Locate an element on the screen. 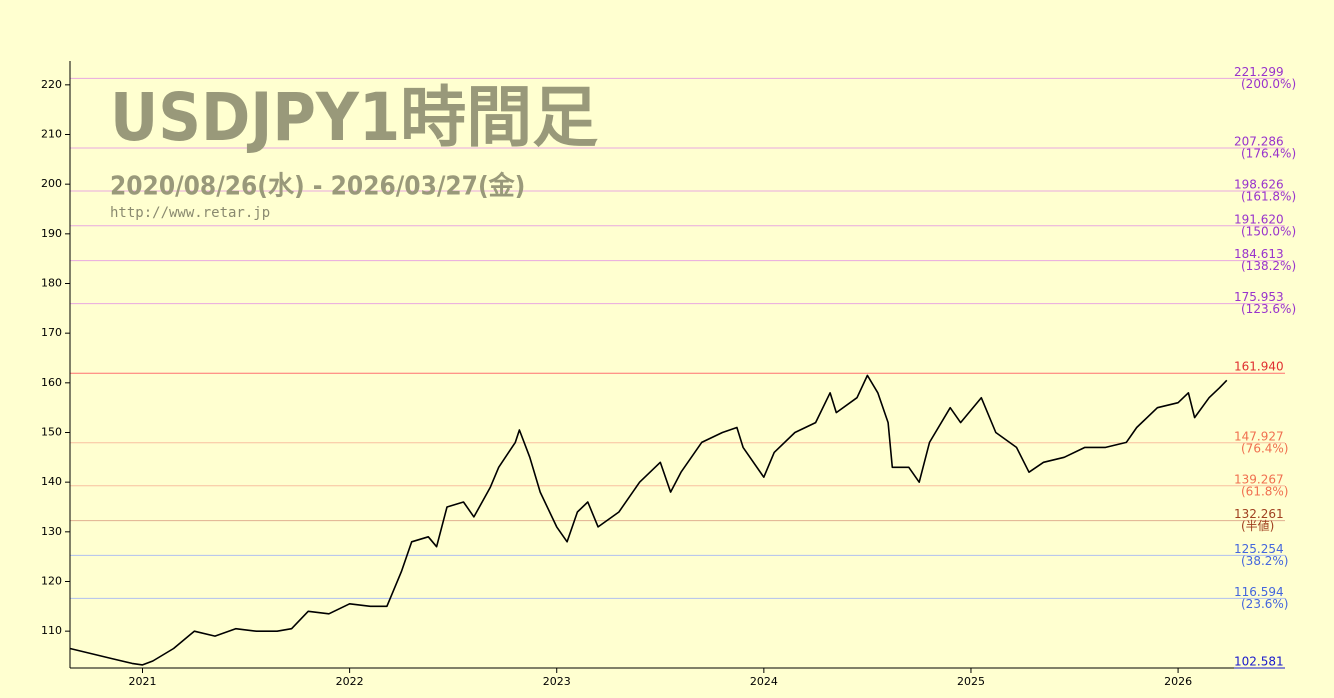 This screenshot has height=698, width=1334. y-tick-label: 150 is located at coordinates (51, 431).